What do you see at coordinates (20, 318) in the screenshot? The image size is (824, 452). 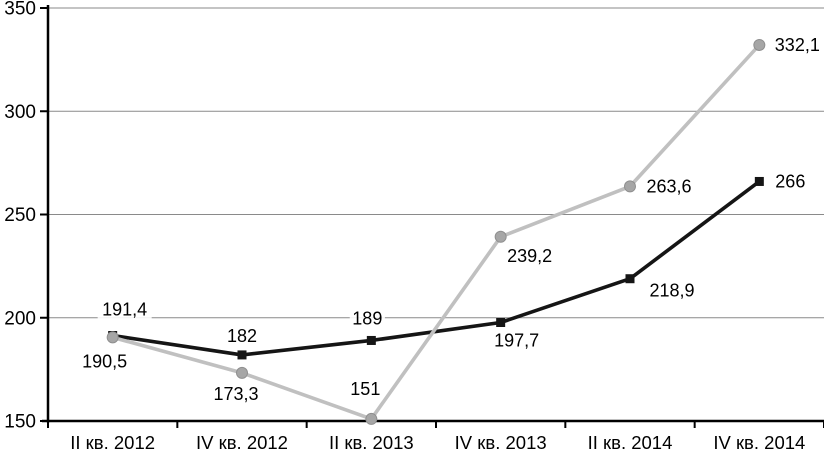 I see `y-tick-label: 200` at bounding box center [20, 318].